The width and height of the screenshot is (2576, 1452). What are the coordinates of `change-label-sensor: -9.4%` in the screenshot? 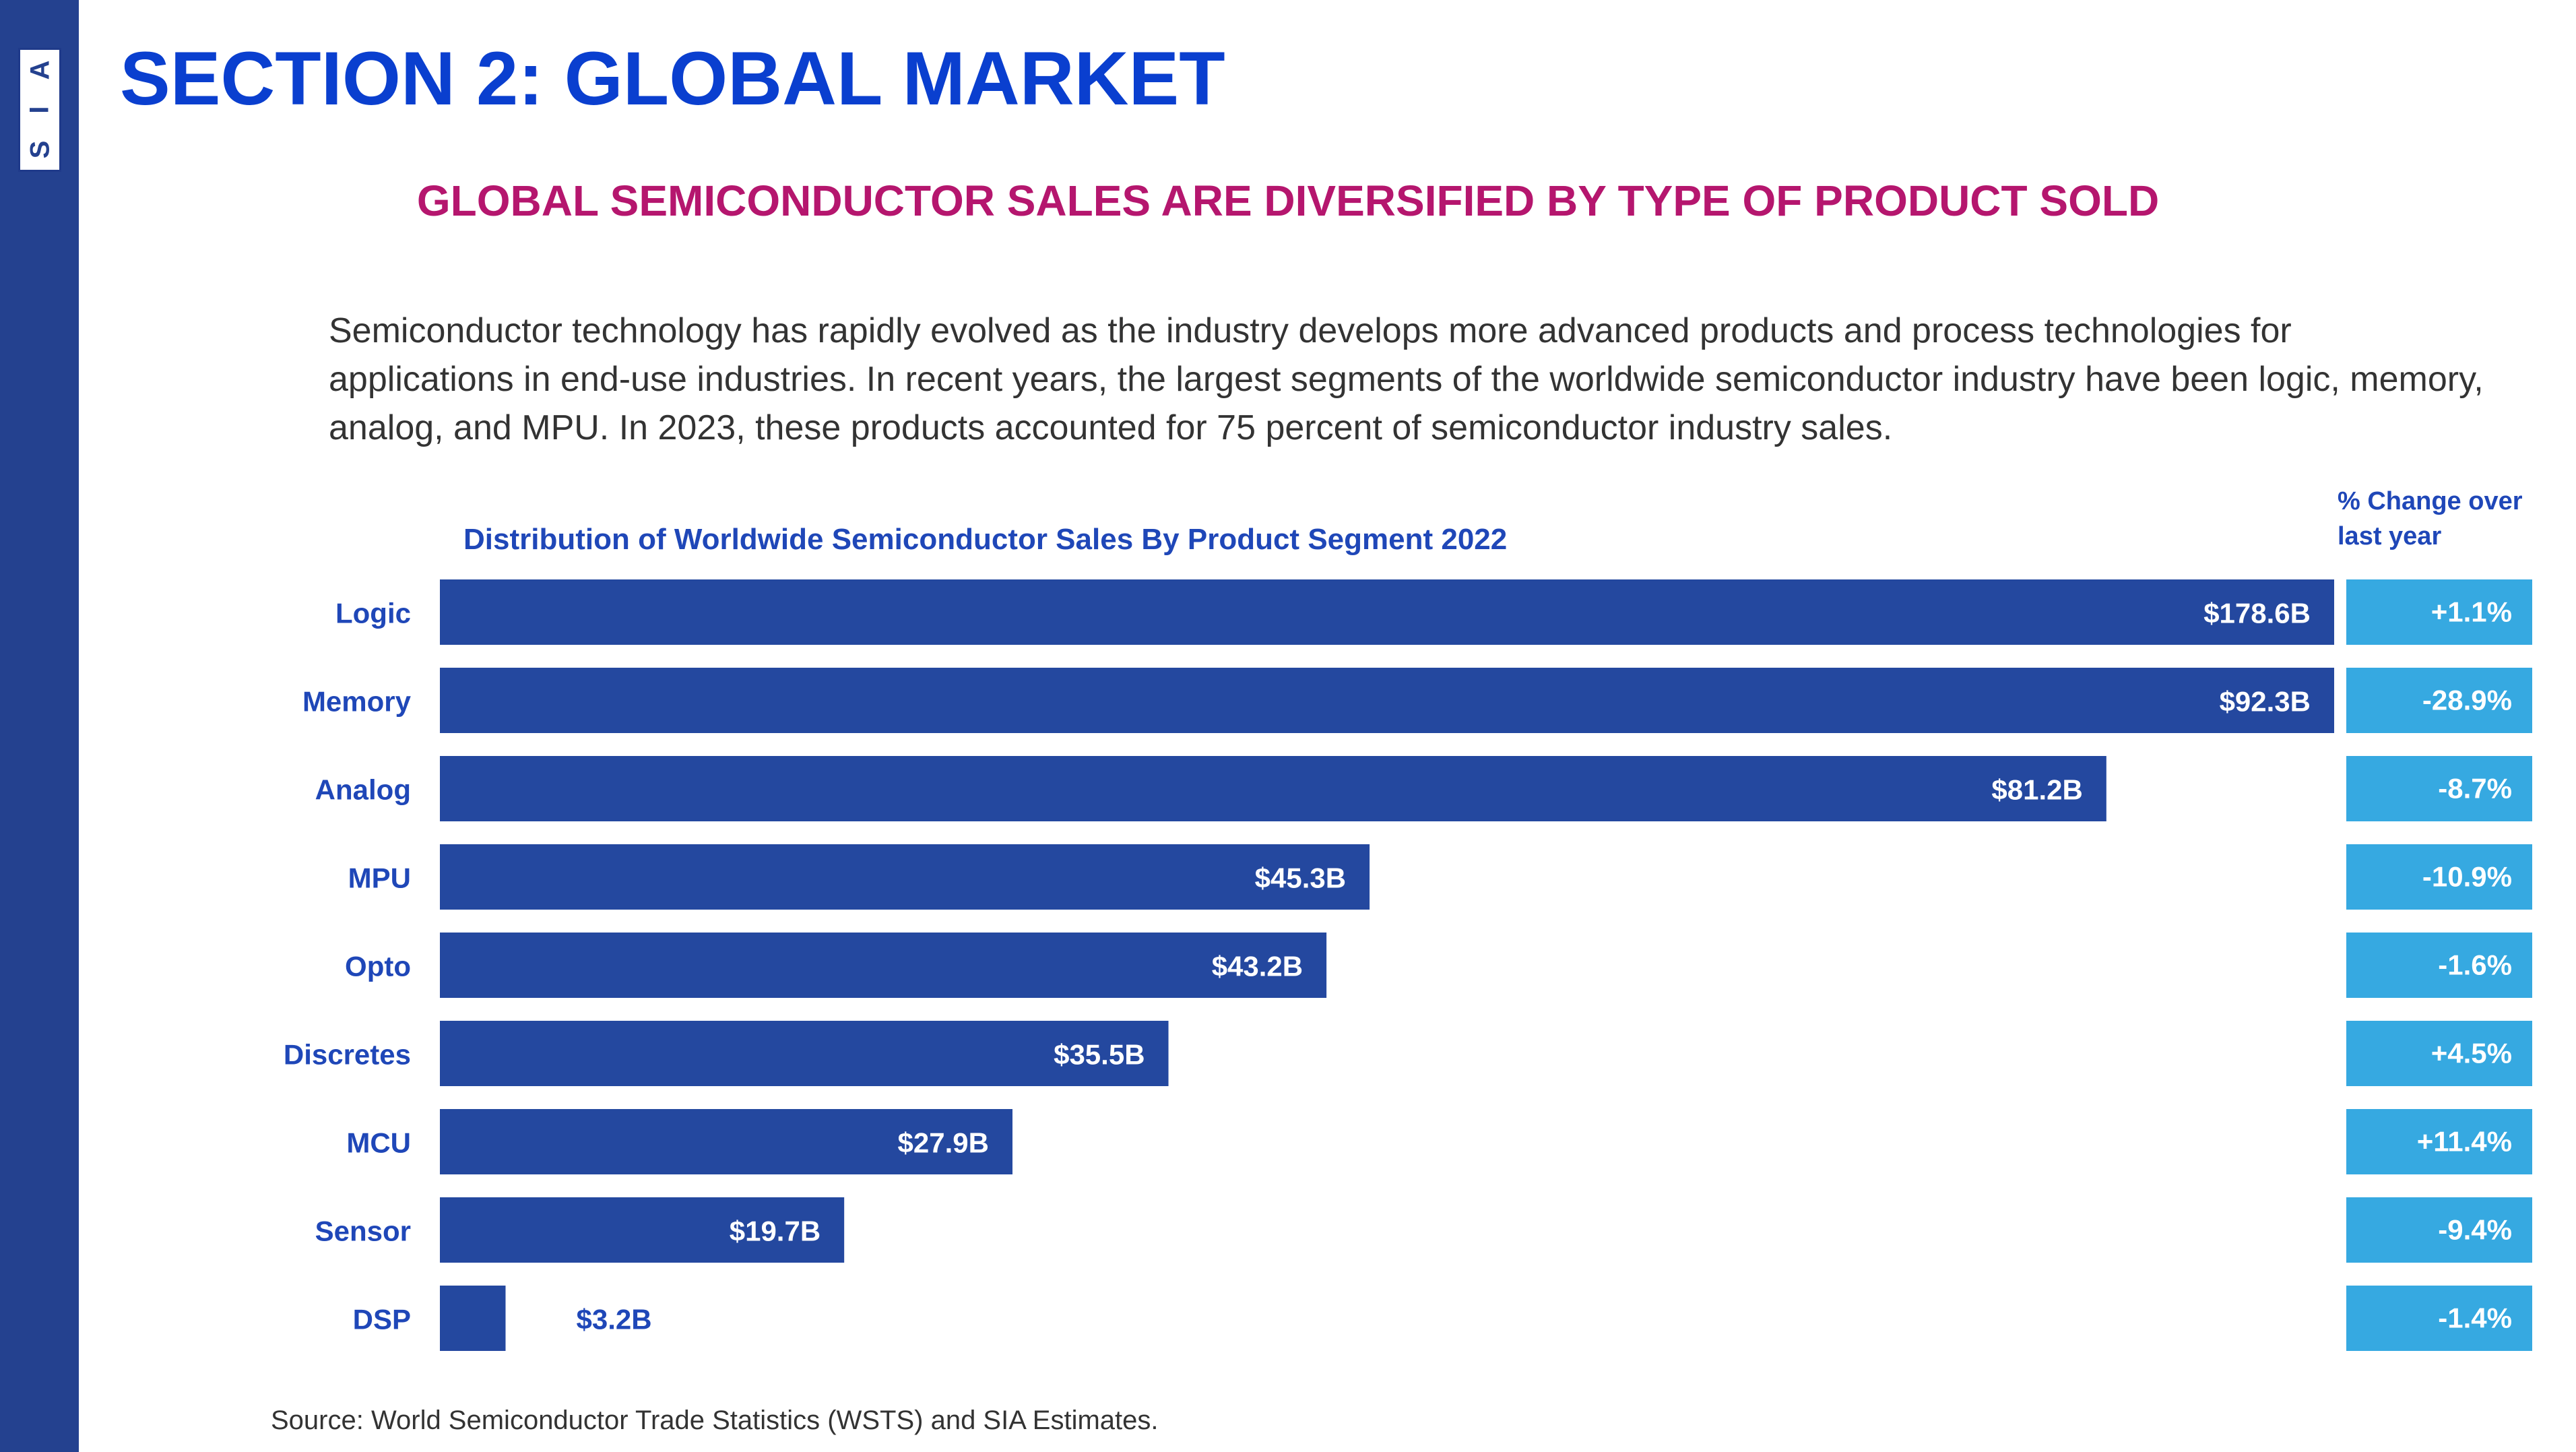 It's located at (2475, 1230).